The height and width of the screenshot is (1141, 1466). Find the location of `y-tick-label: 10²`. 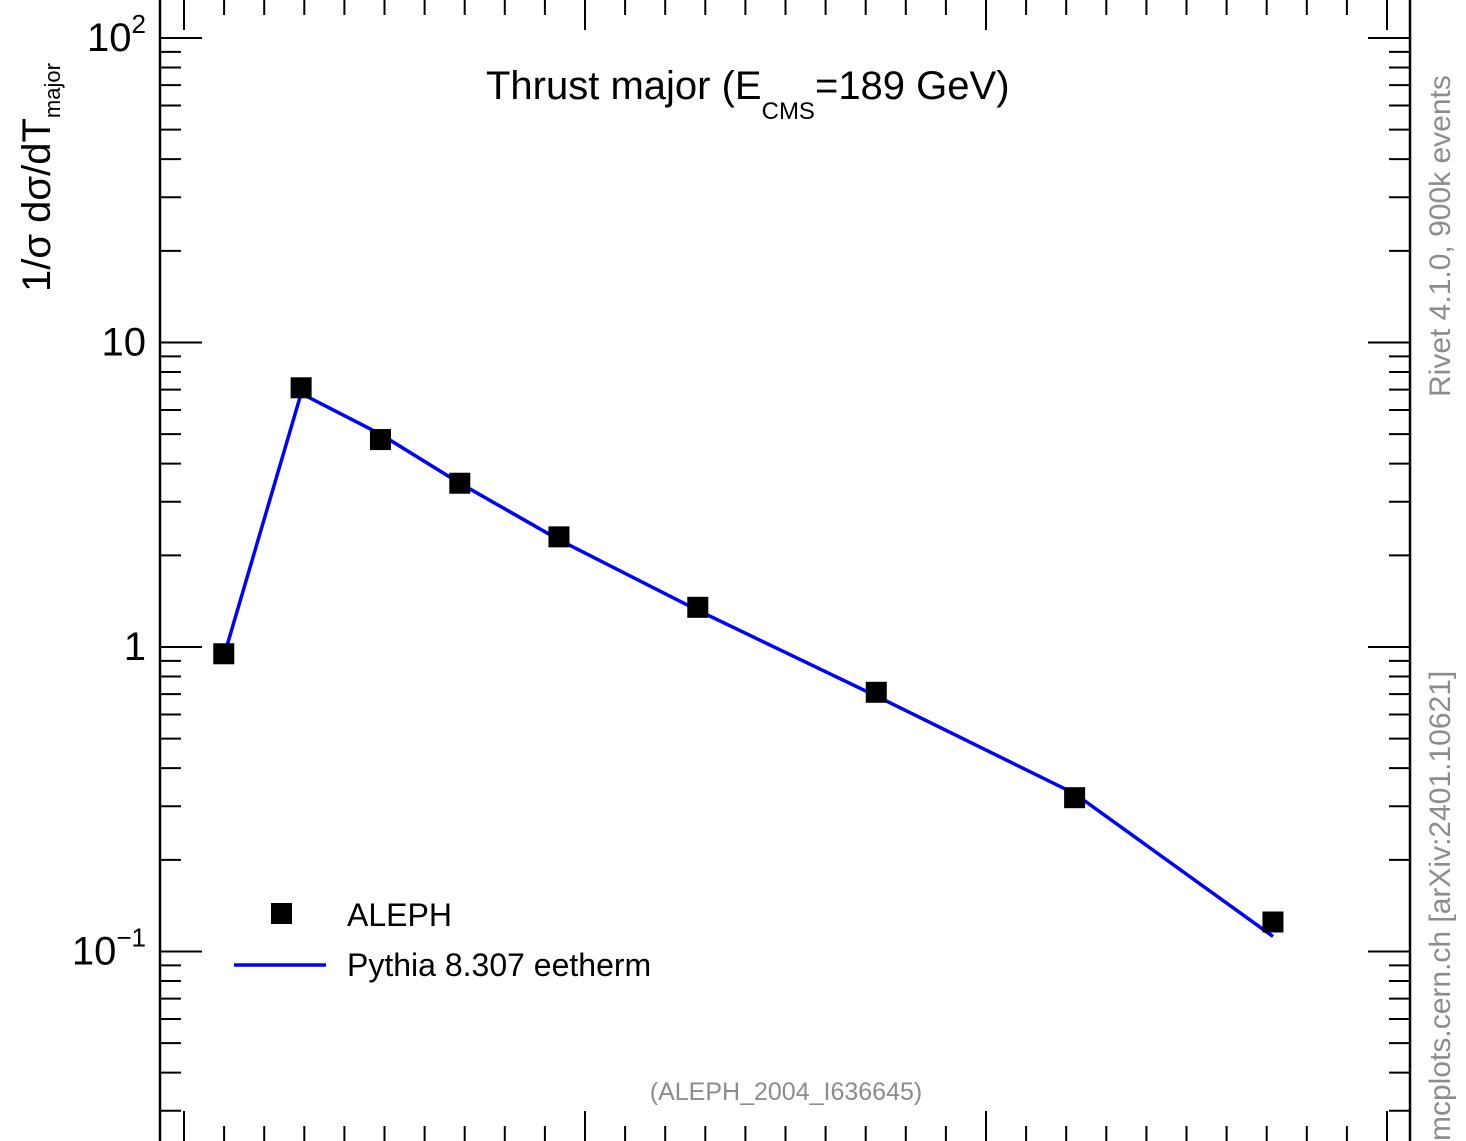

y-tick-label: 10² is located at coordinates (116, 34).